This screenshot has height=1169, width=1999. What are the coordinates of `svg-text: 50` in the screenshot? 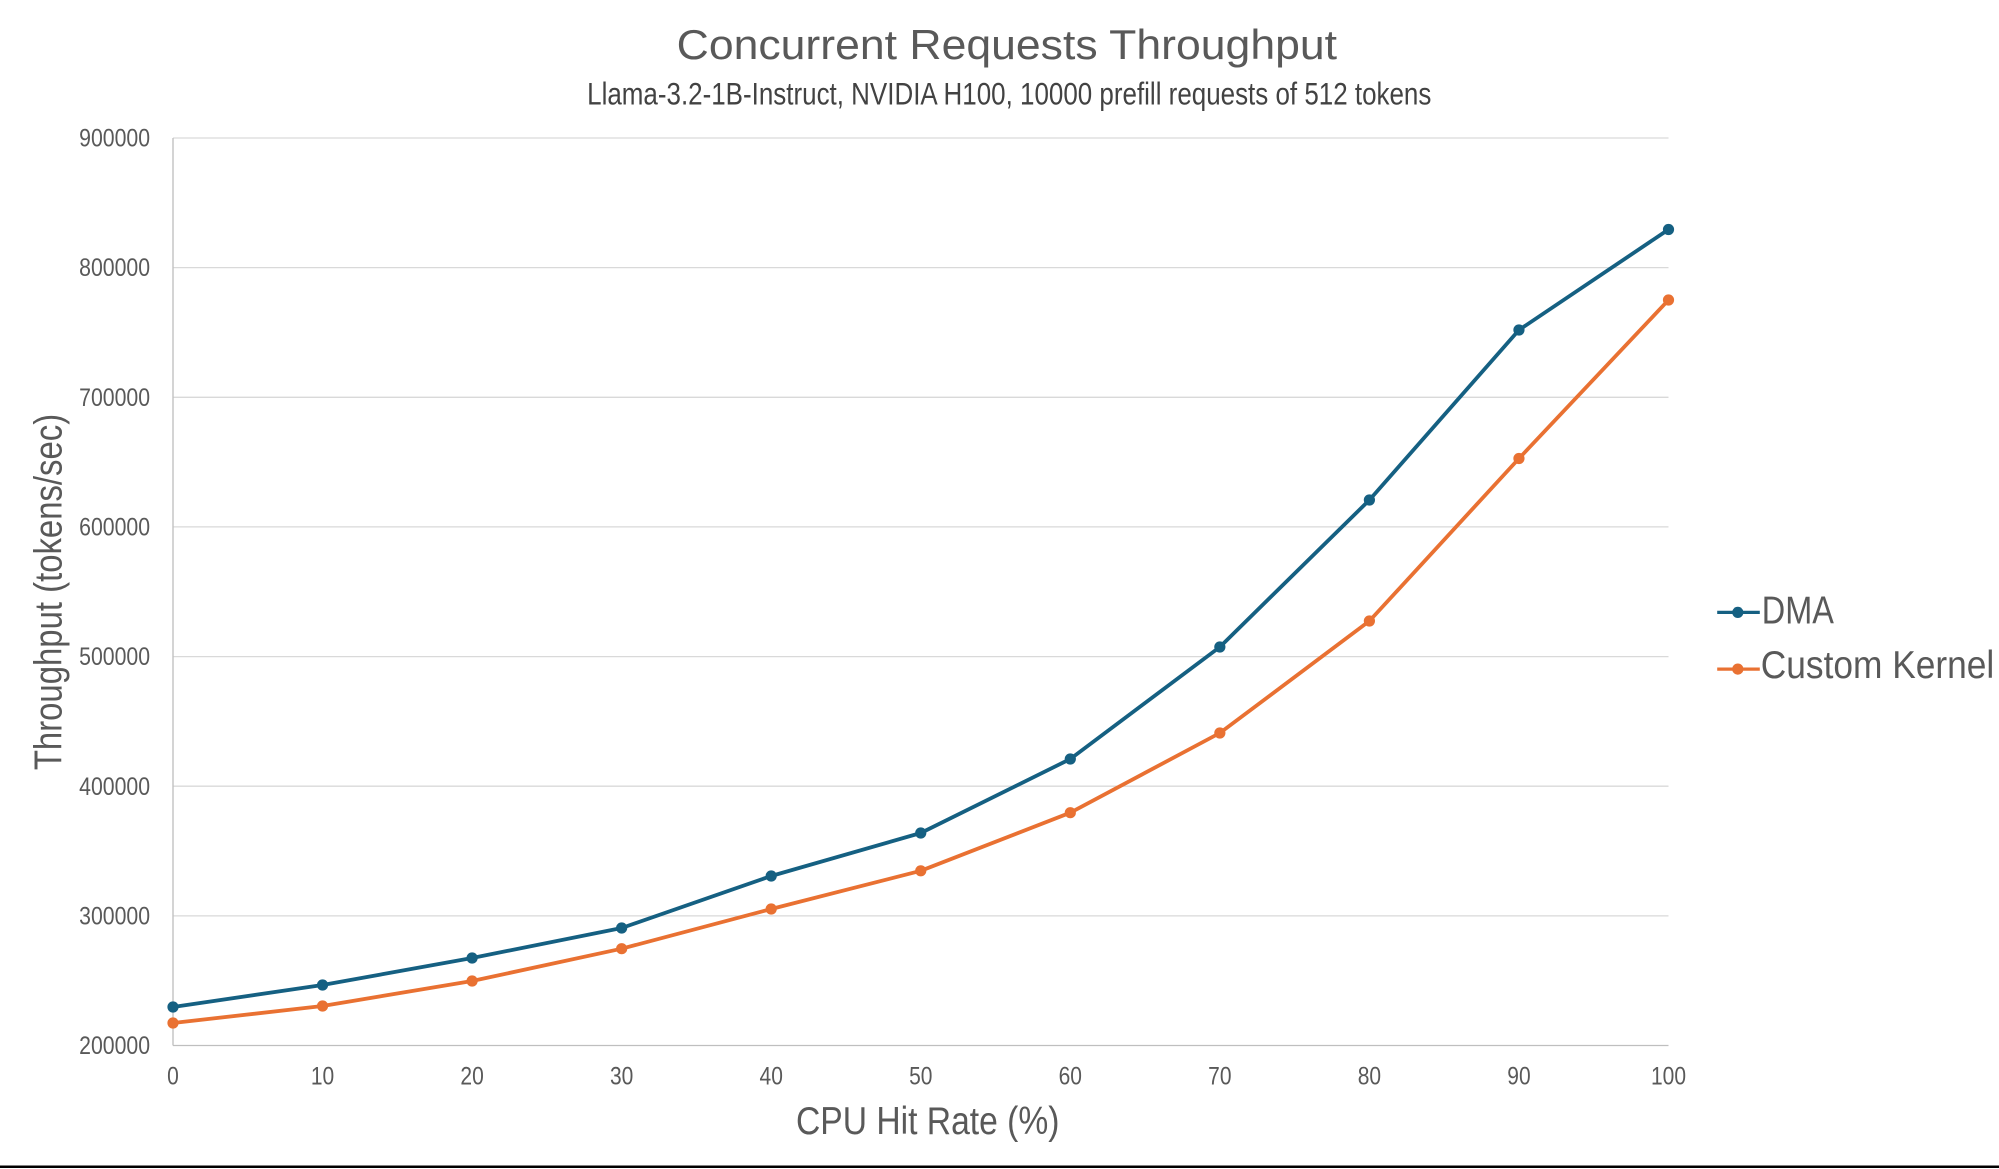 It's located at (920, 1076).